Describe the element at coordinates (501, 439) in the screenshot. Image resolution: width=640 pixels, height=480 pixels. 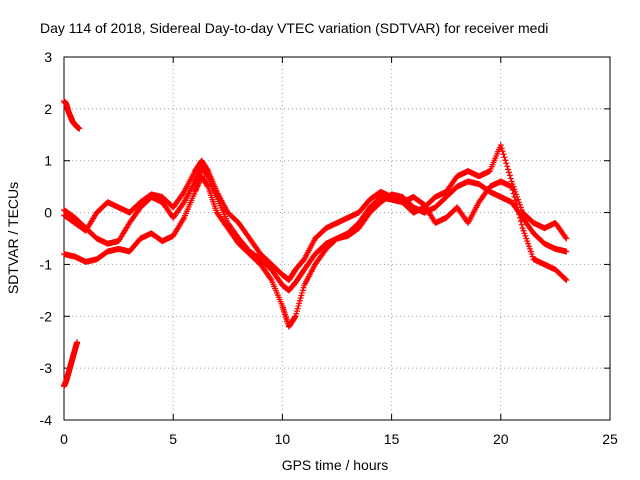
I see `x-tick-label: 20` at that location.